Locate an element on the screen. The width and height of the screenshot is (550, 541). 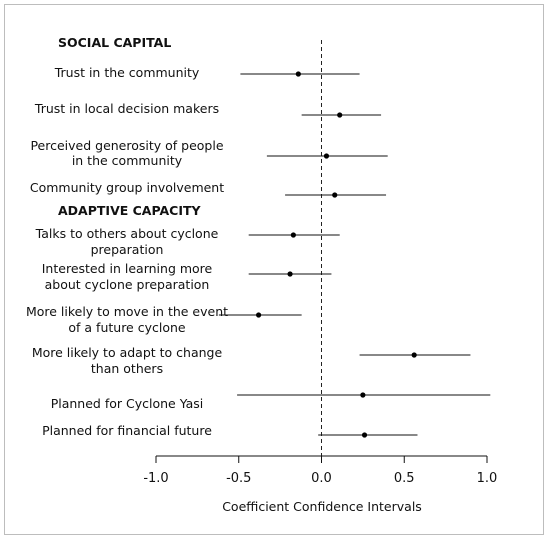
row-label: More likely to move in the event is located at coordinates (127, 311).